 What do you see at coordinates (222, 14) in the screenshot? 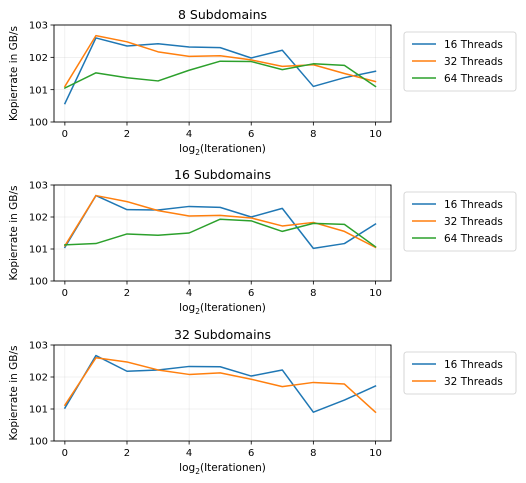
I see `chart-title: 8 Subdomains` at bounding box center [222, 14].